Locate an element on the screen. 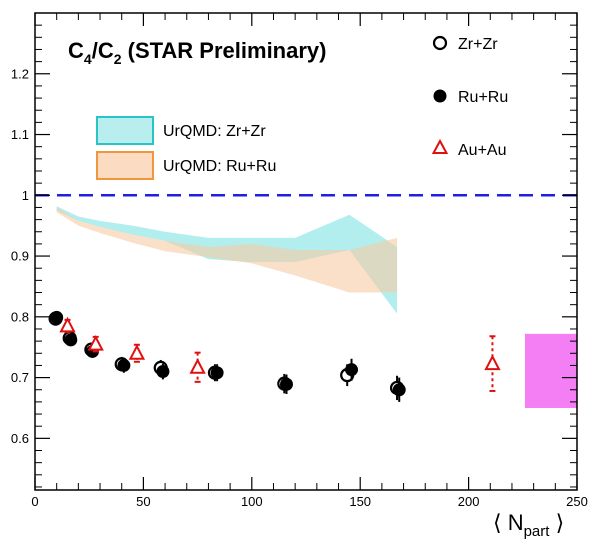  legend-label-zr: Zr+Zr is located at coordinates (478, 44).